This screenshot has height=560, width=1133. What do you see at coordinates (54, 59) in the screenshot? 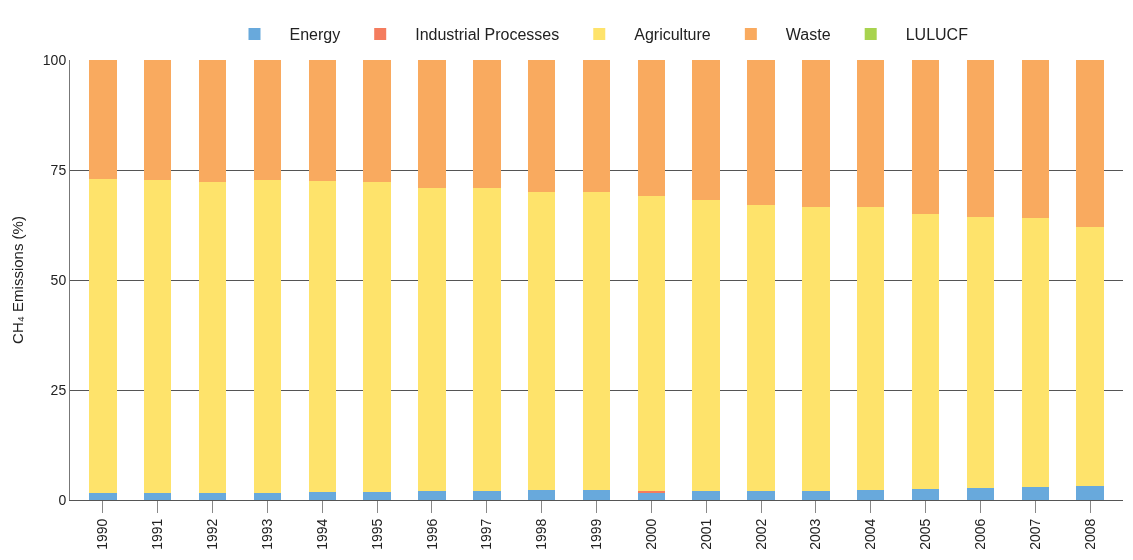
I see `y-tick-label: 100` at bounding box center [54, 59].